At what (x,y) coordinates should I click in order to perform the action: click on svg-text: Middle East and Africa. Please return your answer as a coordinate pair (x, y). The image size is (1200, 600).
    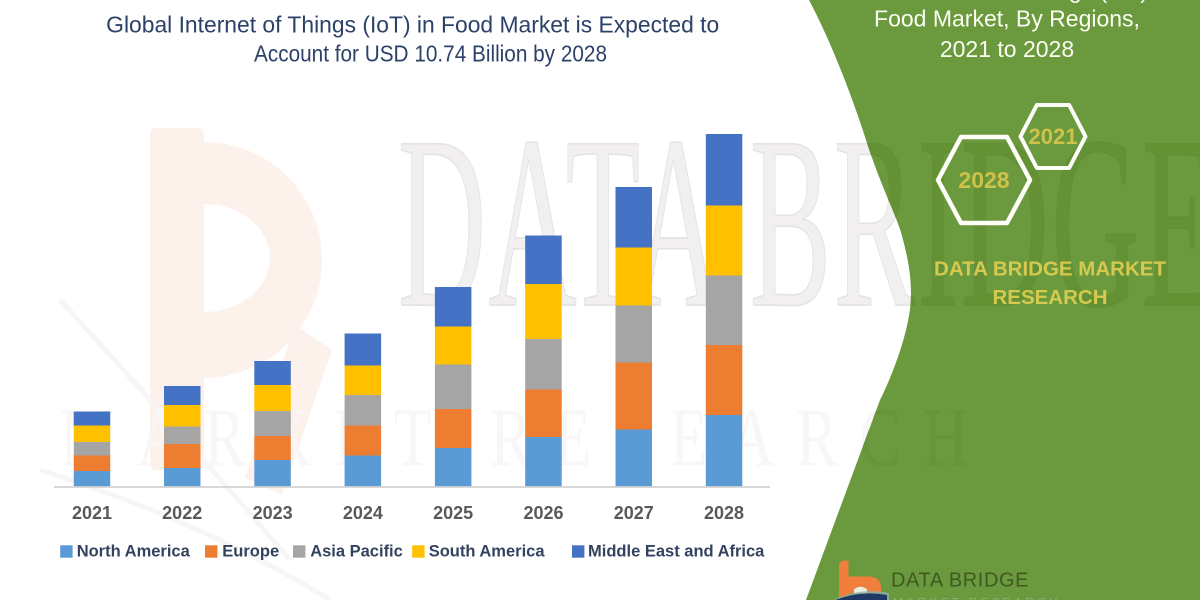
    Looking at the image, I should click on (676, 552).